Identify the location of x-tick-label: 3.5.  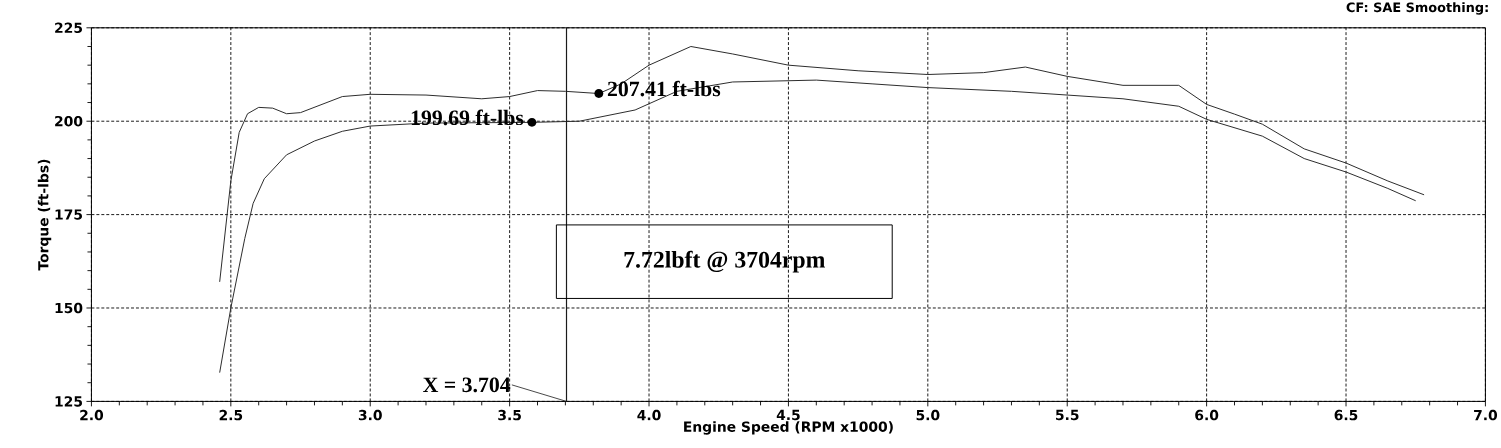
(509, 415).